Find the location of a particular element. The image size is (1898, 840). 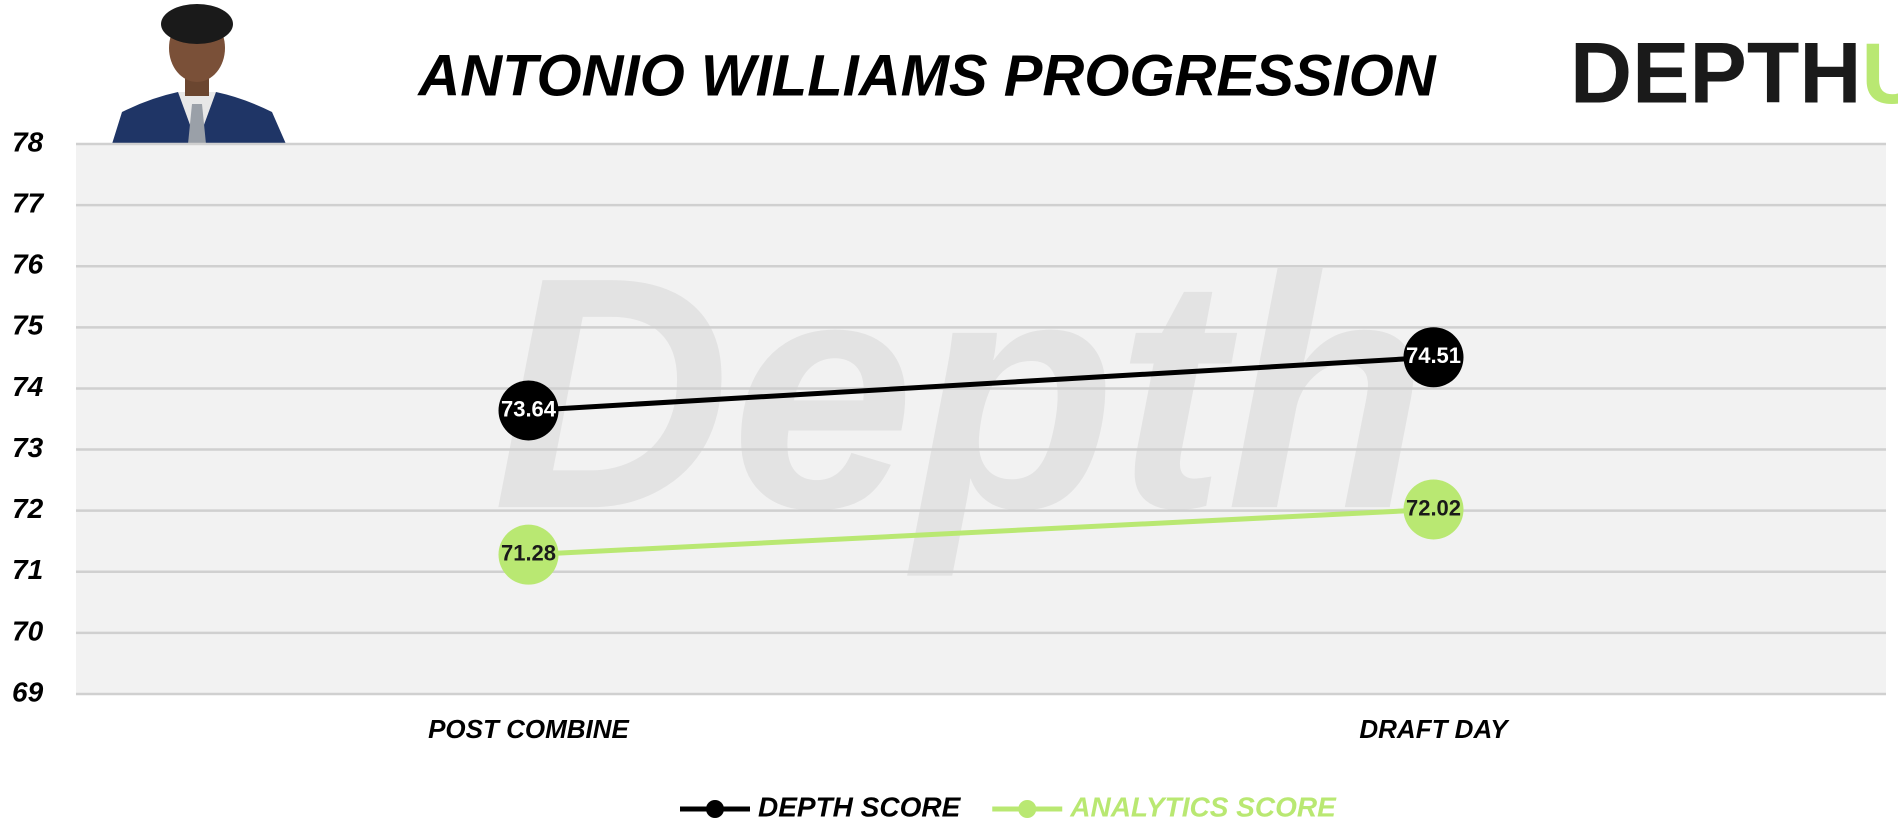

x-tick-label: POST COMBINE is located at coordinates (528, 729).